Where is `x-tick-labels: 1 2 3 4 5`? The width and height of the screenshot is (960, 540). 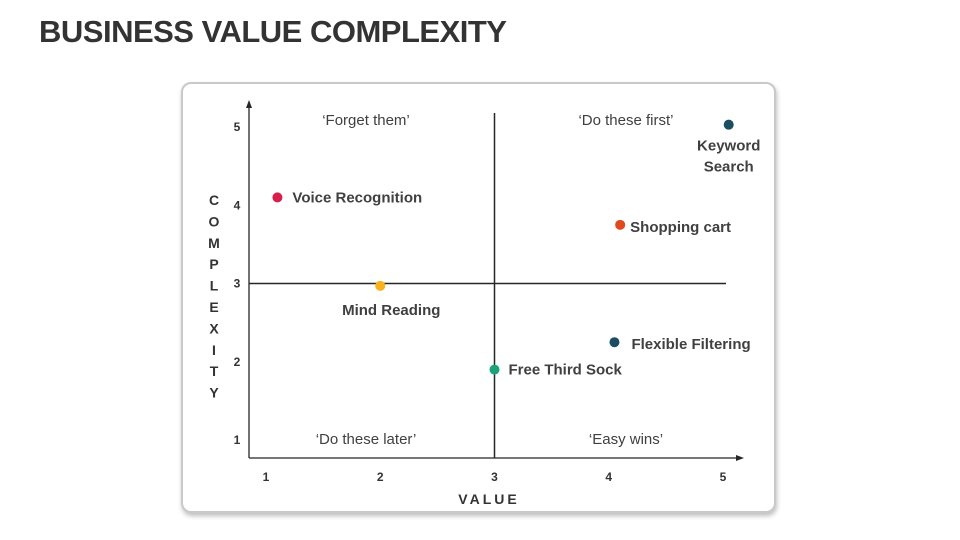 x-tick-labels: 1 2 3 4 5 is located at coordinates (495, 477).